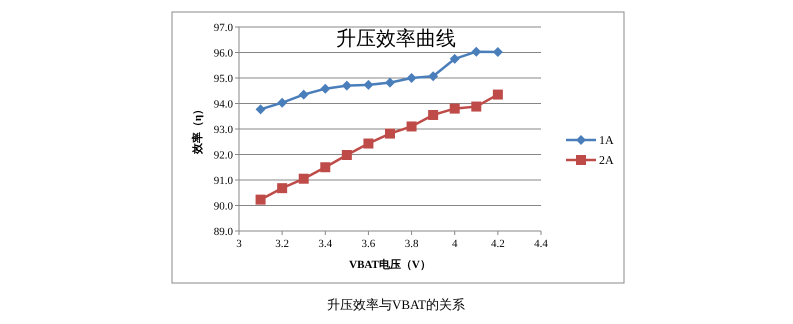  I want to click on x-tick-label: 3.2, so click(282, 244).